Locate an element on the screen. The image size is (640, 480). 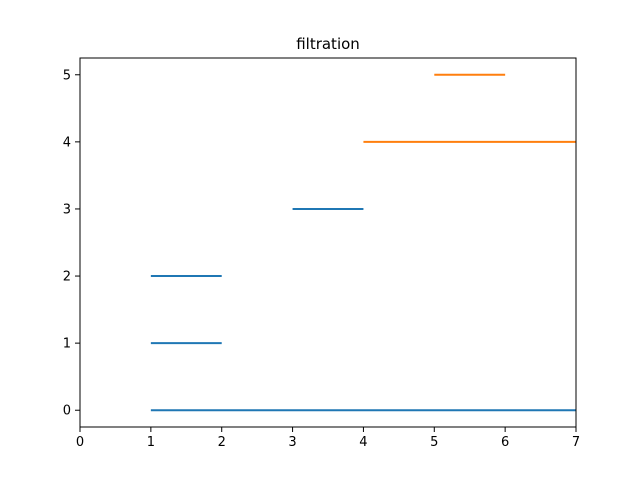
y-tick-label-2: 2 is located at coordinates (67, 277).